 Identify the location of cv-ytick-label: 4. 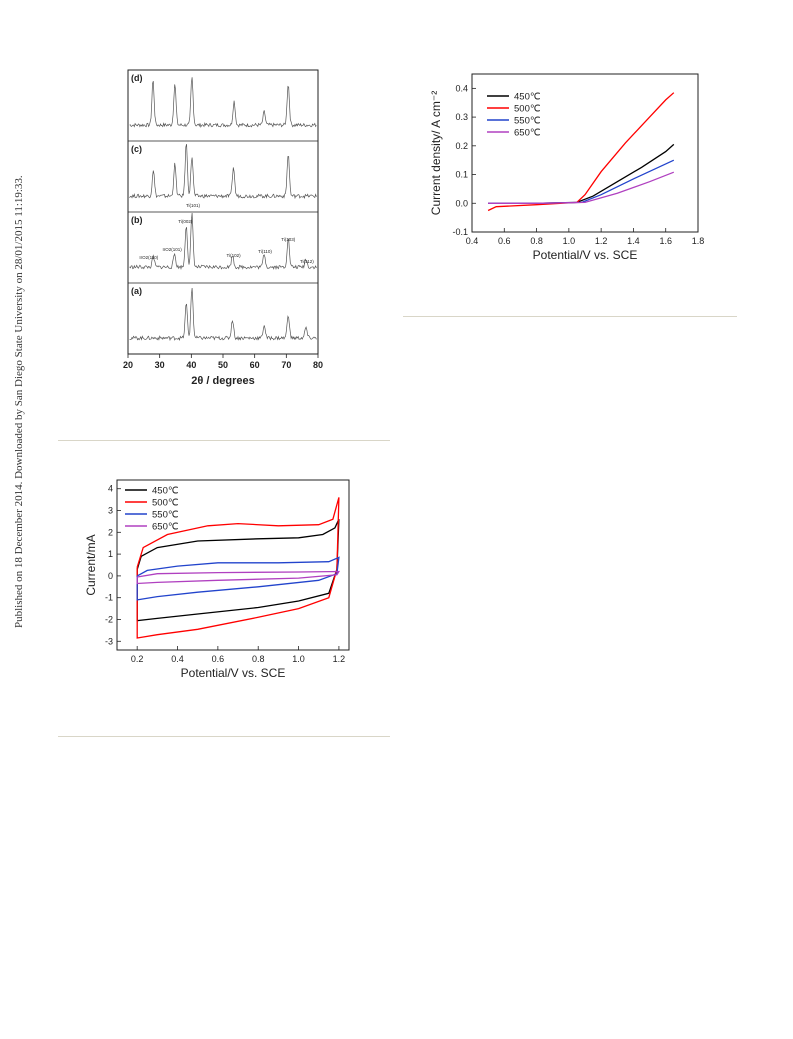
(110, 489).